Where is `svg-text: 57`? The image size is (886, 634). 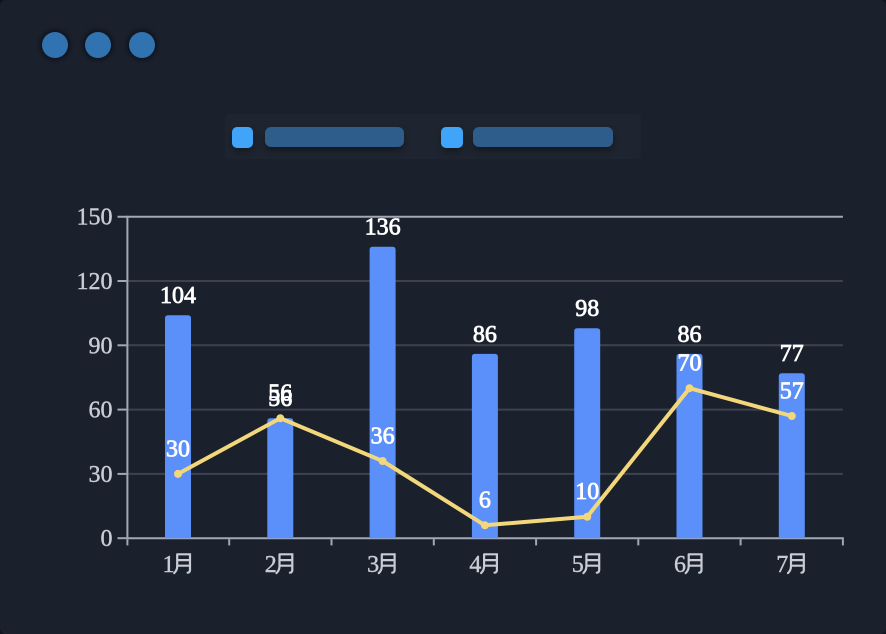
svg-text: 57 is located at coordinates (792, 391).